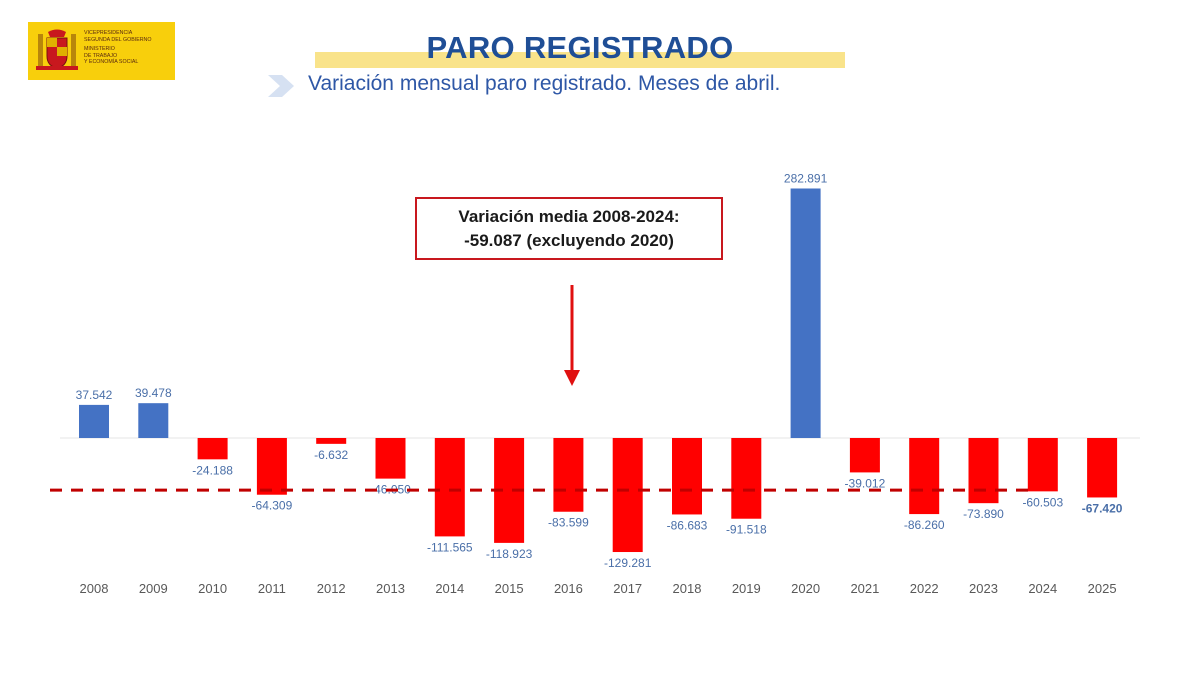 The height and width of the screenshot is (675, 1200). I want to click on bar-2012, so click(331, 441).